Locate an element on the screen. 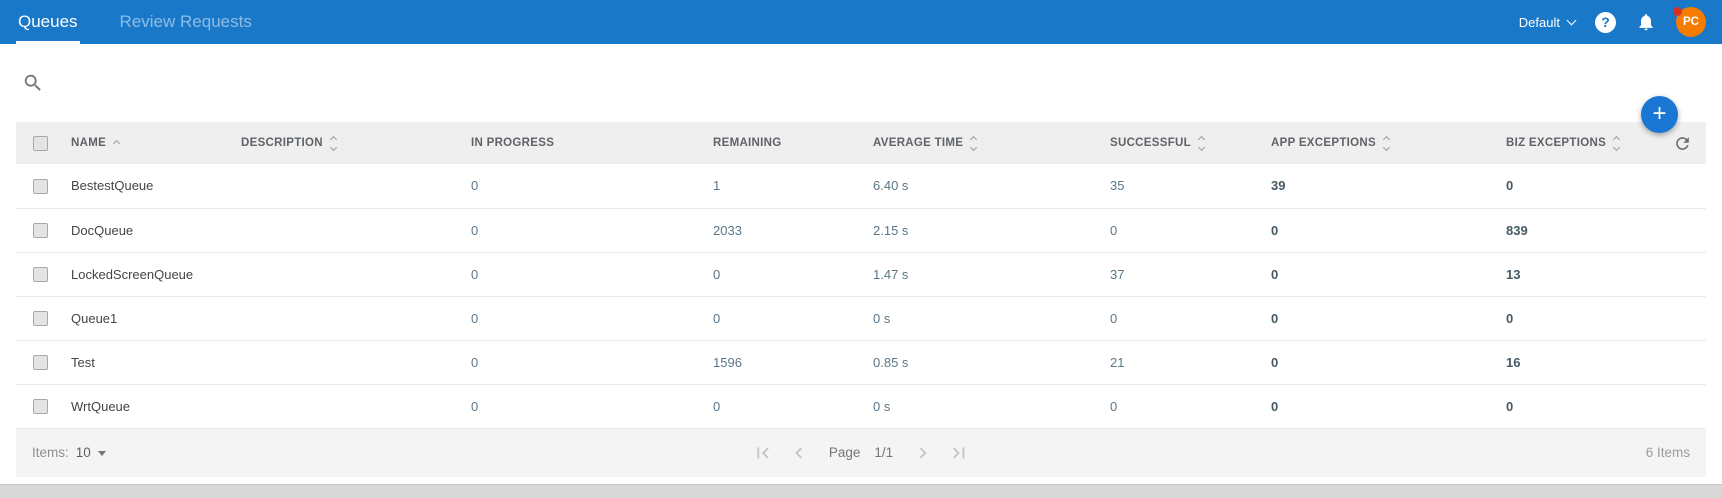 This screenshot has width=1722, height=498. page-indicator: Page 1/1 is located at coordinates (861, 452).